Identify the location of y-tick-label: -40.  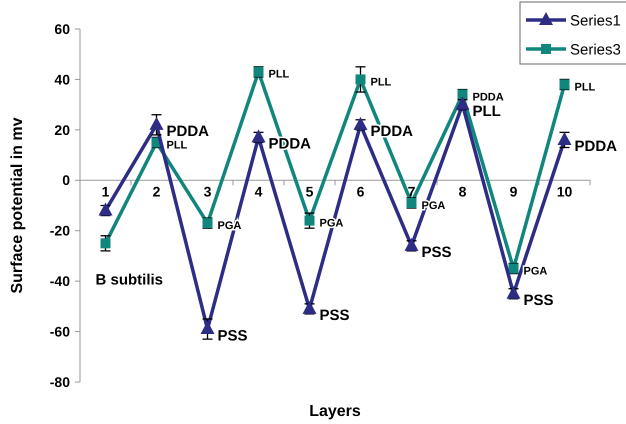
(60, 281).